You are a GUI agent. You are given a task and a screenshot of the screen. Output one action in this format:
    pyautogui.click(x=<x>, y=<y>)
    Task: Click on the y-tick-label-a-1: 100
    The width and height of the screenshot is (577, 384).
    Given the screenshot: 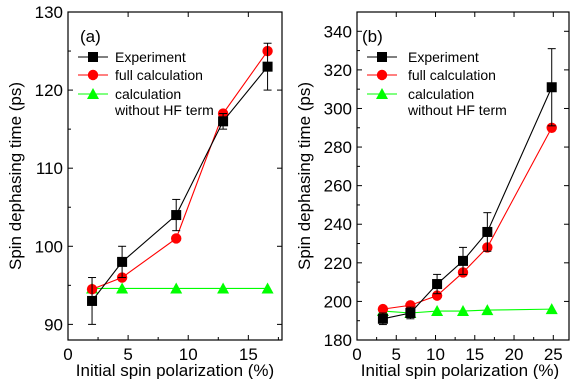 What is the action you would take?
    pyautogui.click(x=49, y=246)
    